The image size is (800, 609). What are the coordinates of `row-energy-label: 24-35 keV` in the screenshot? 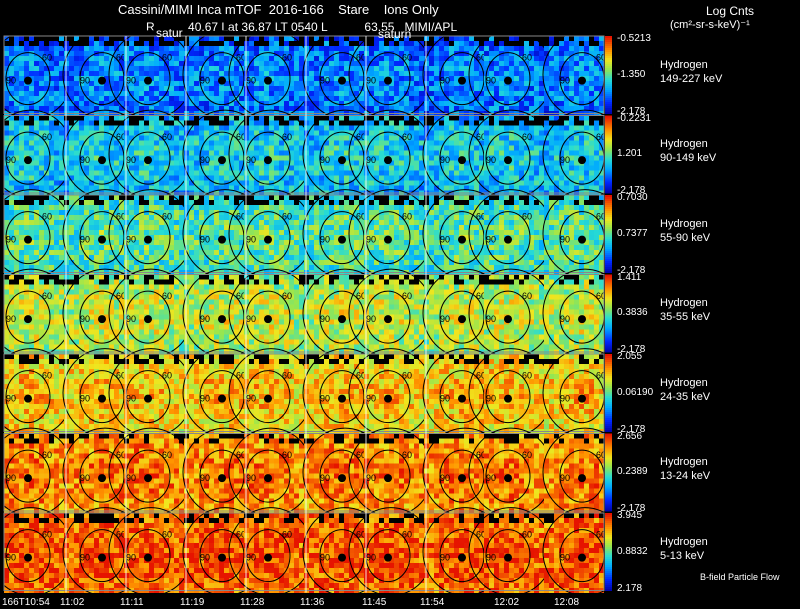 It's located at (685, 396).